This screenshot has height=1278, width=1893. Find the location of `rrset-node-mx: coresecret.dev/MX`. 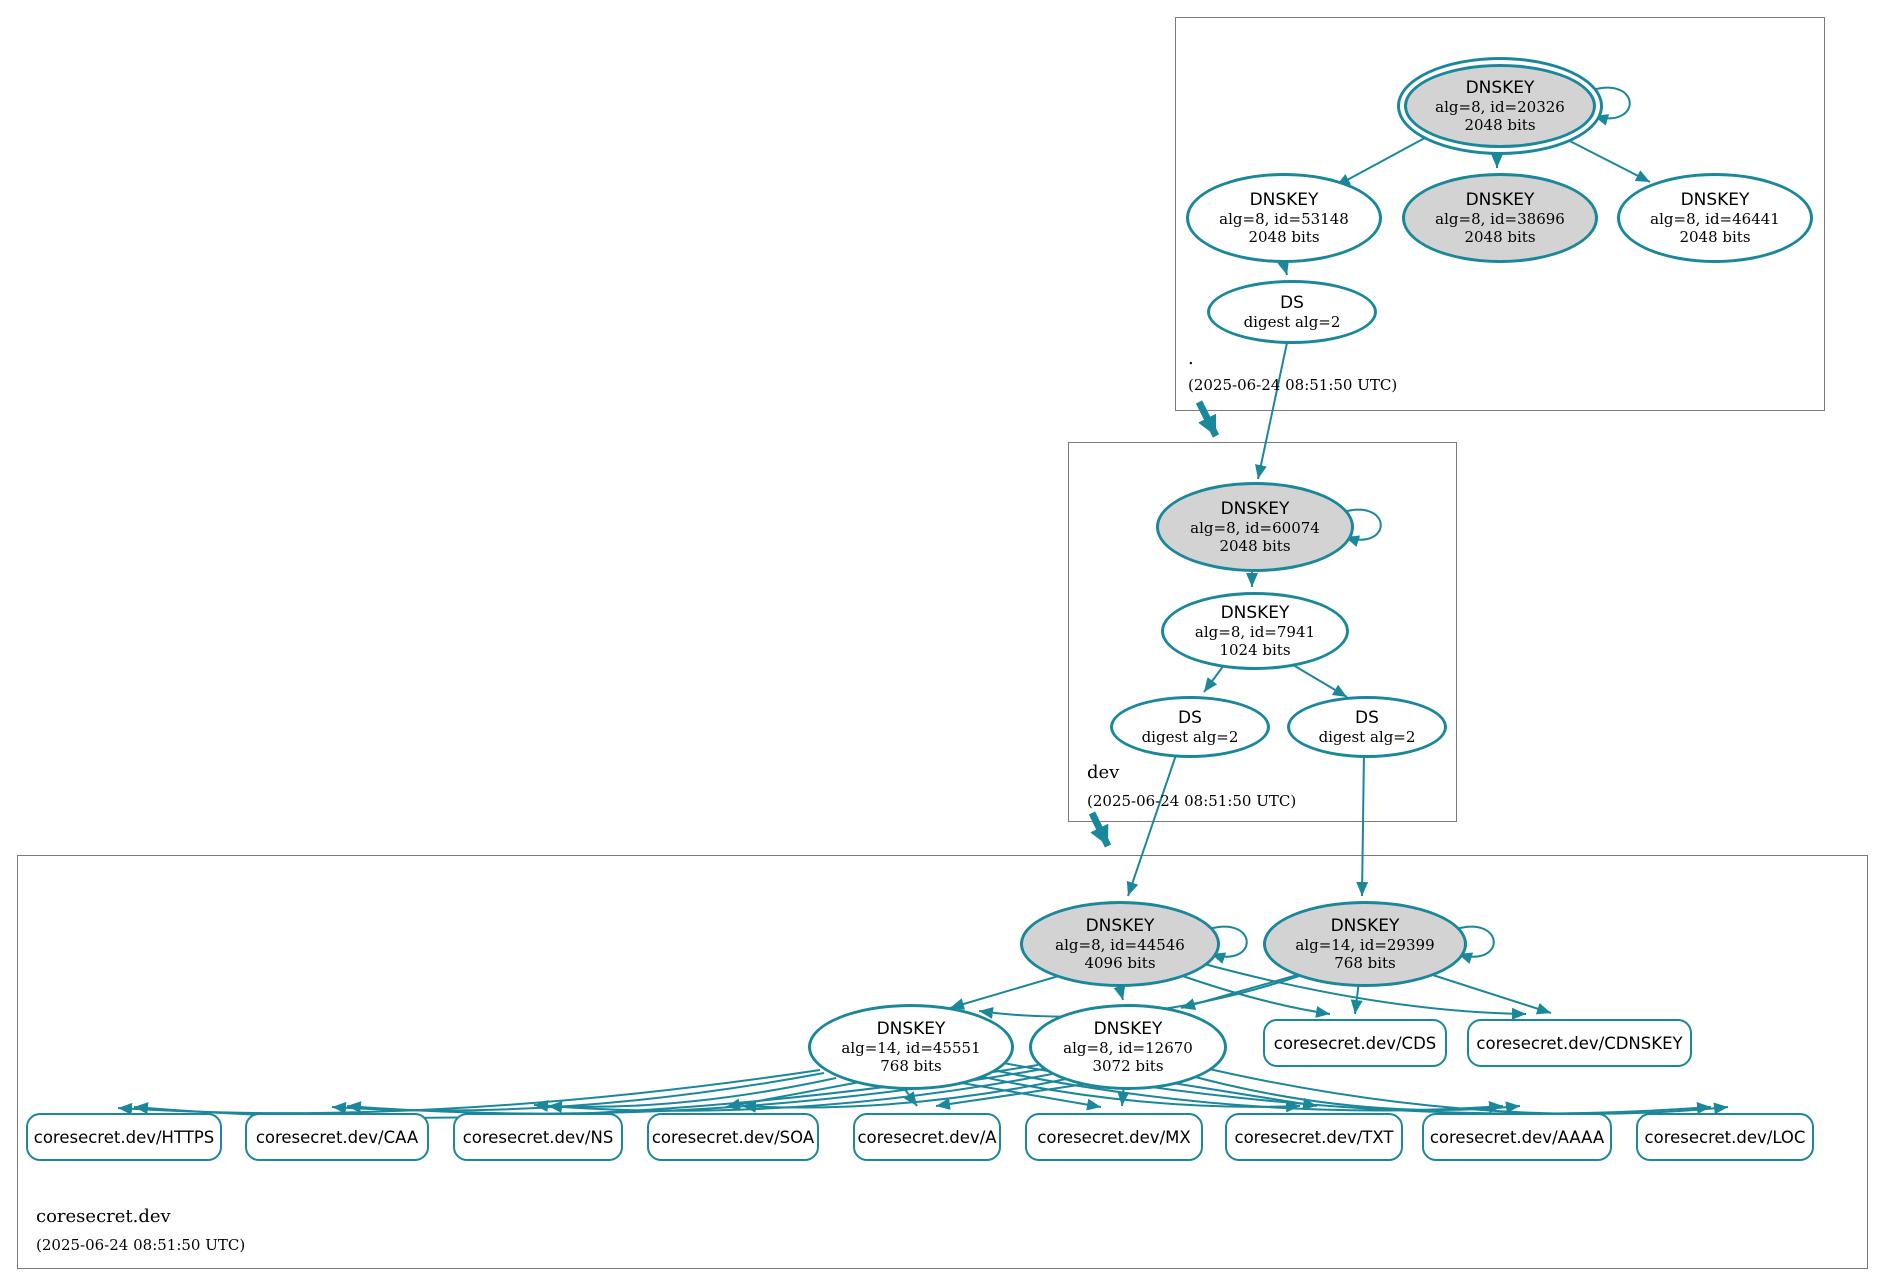

rrset-node-mx: coresecret.dev/MX is located at coordinates (1114, 1137).